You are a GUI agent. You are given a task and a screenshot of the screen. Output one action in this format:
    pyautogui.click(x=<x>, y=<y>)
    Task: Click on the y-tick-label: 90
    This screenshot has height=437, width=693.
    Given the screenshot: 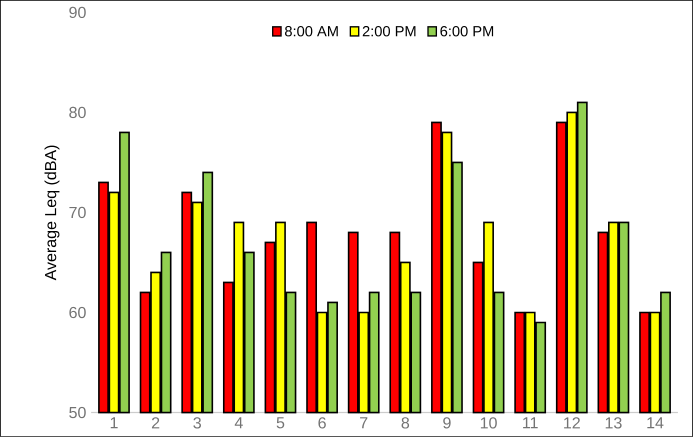 What is the action you would take?
    pyautogui.click(x=77, y=12)
    